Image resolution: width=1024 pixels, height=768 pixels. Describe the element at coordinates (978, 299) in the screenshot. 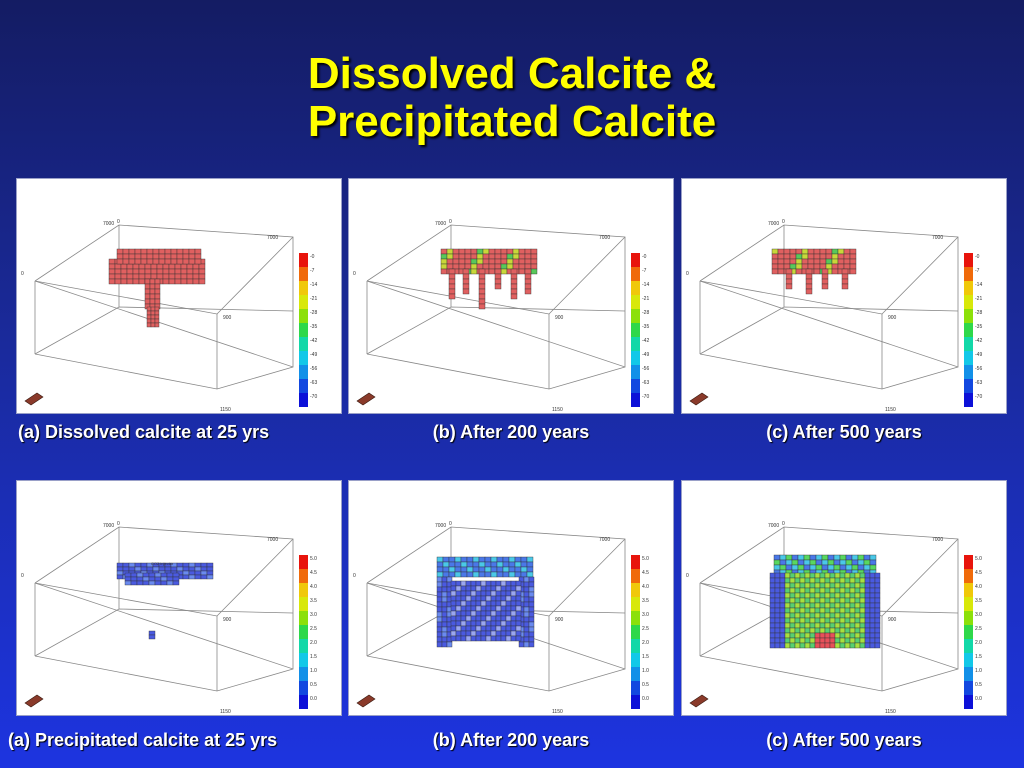

I see `legend-label: -21` at that location.